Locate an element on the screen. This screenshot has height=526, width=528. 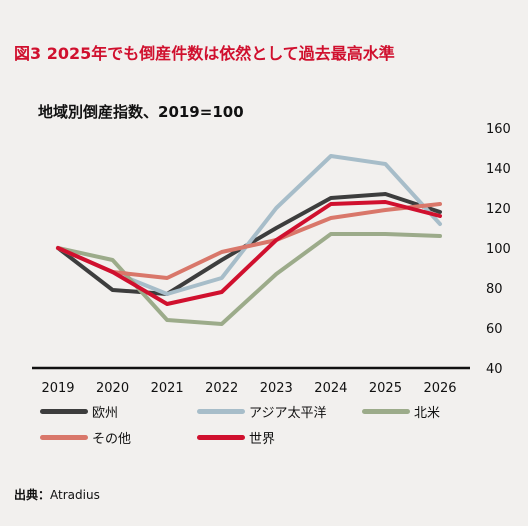
x-tick-label: 2023 is located at coordinates (276, 388).